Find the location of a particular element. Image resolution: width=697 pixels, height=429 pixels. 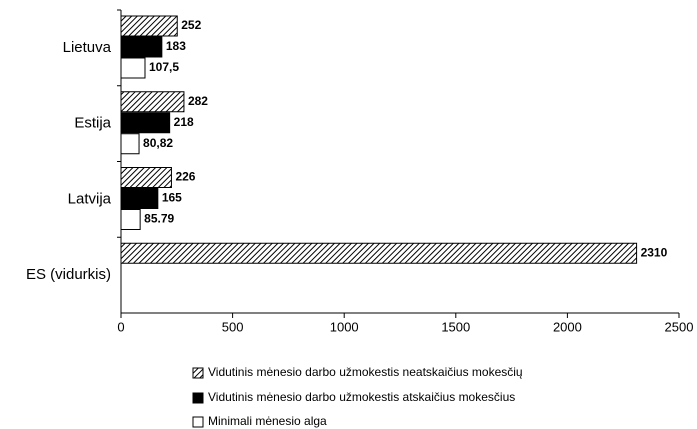

value-label: 218 is located at coordinates (184, 122).